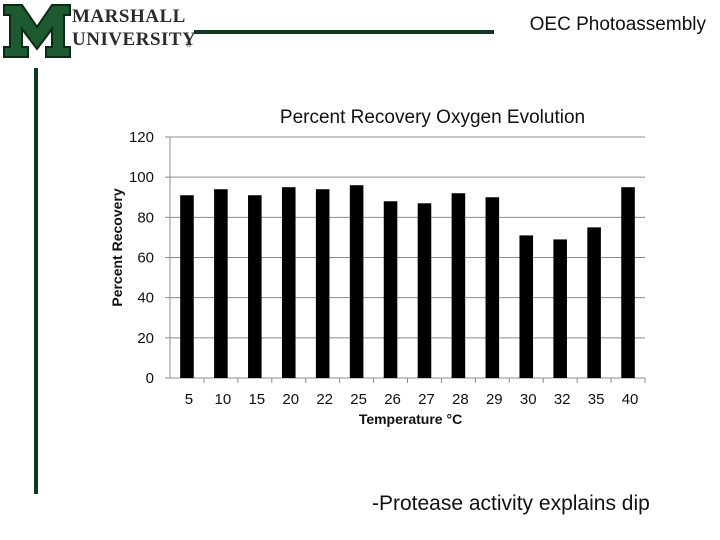  What do you see at coordinates (189, 45) in the screenshot?
I see `logo-registered-mark: ®` at bounding box center [189, 45].